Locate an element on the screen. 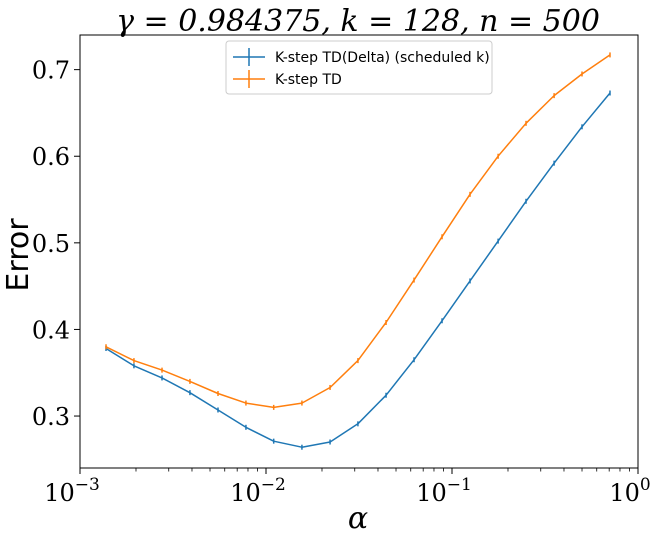 Image resolution: width=662 pixels, height=541 pixels. x-tick-label: 10⁻¹ is located at coordinates (444, 491).